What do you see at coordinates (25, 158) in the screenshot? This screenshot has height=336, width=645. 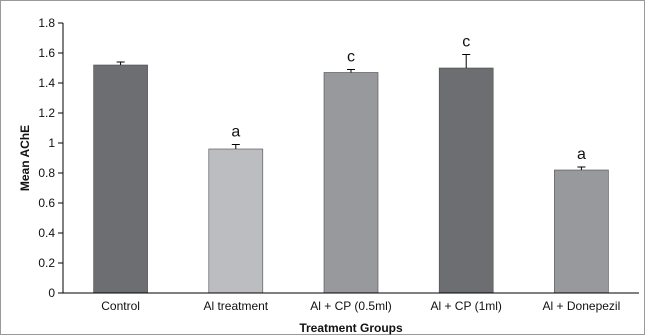 I see `y-axis-title: Mean AChE` at bounding box center [25, 158].